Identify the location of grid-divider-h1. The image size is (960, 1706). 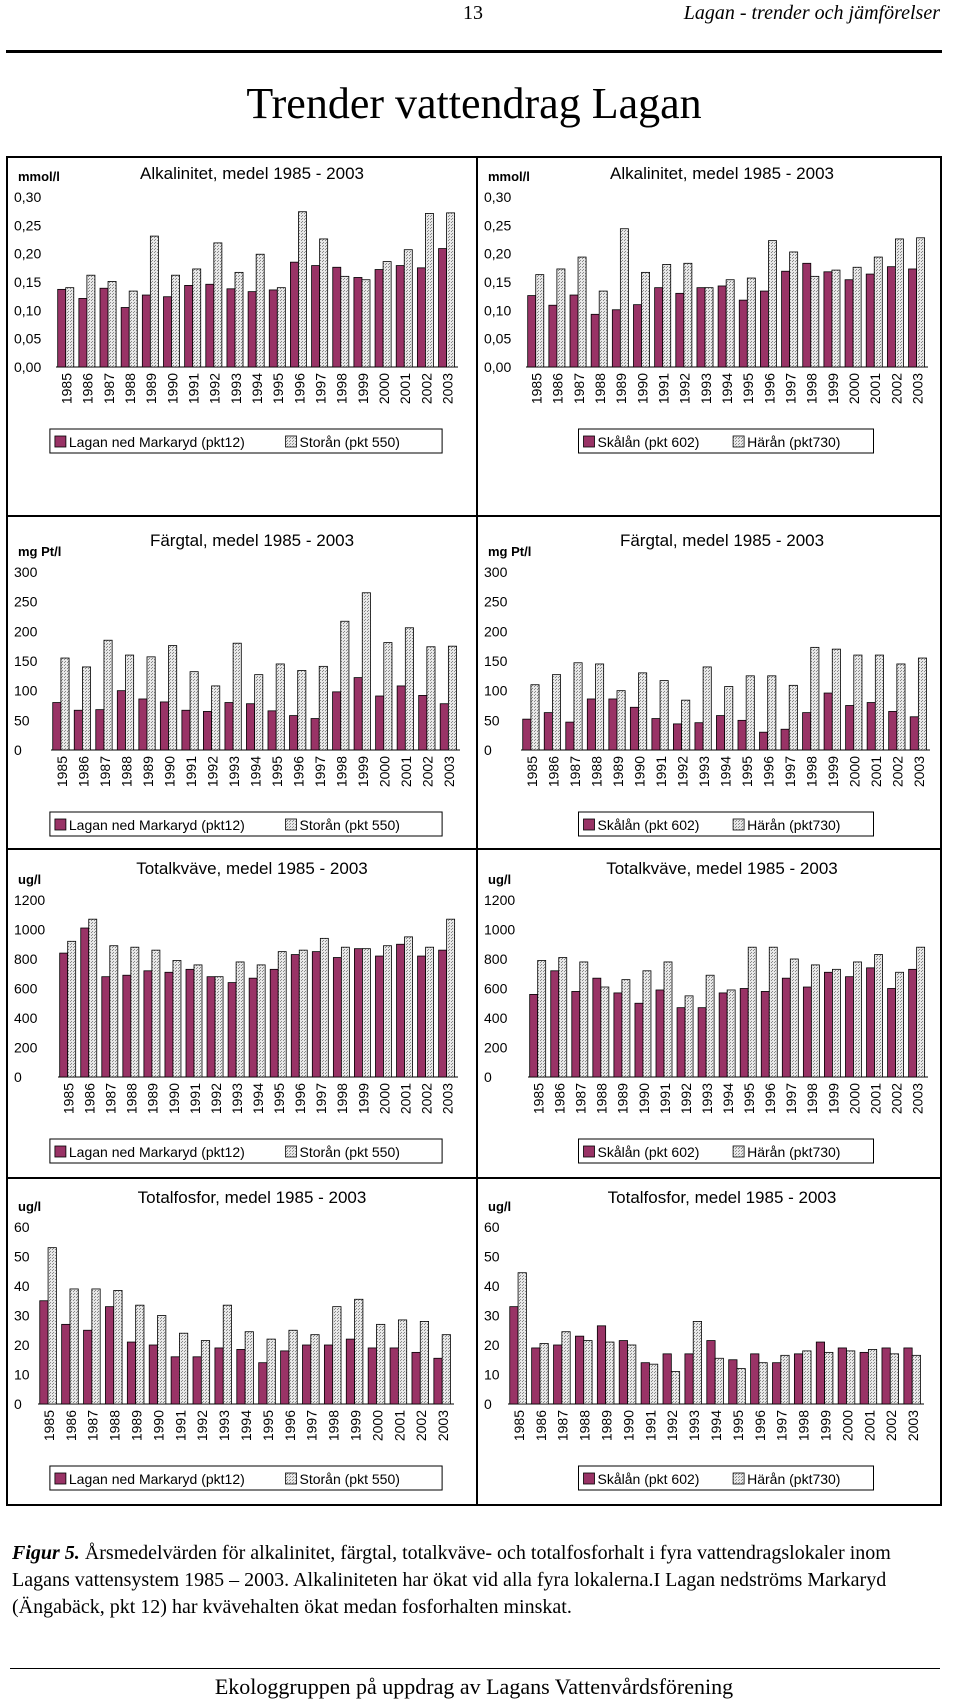
(474, 516).